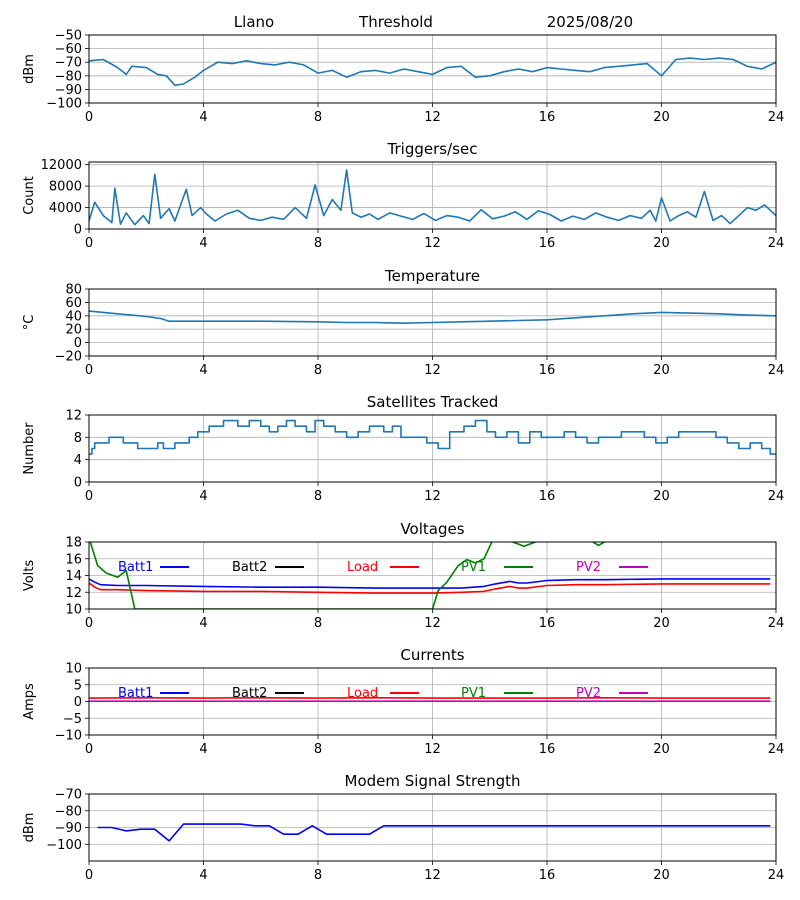 The width and height of the screenshot is (800, 900). Describe the element at coordinates (432, 655) in the screenshot. I see `chart-title: Currents` at that location.